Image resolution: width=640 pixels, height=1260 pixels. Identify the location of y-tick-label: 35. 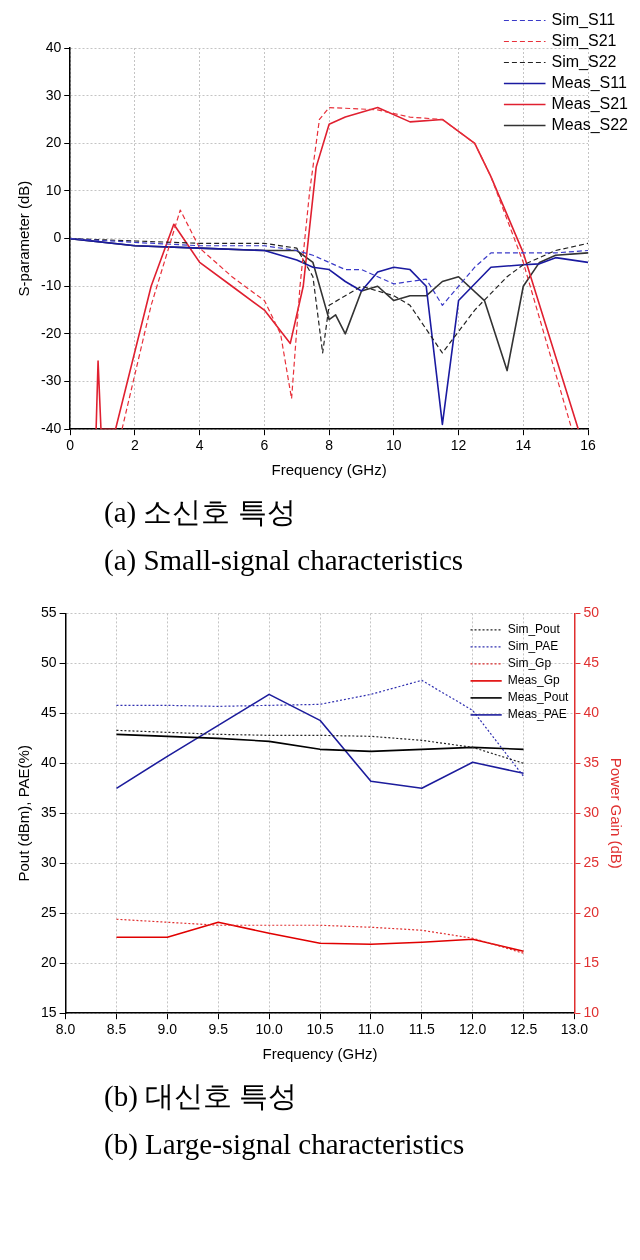
(48, 812).